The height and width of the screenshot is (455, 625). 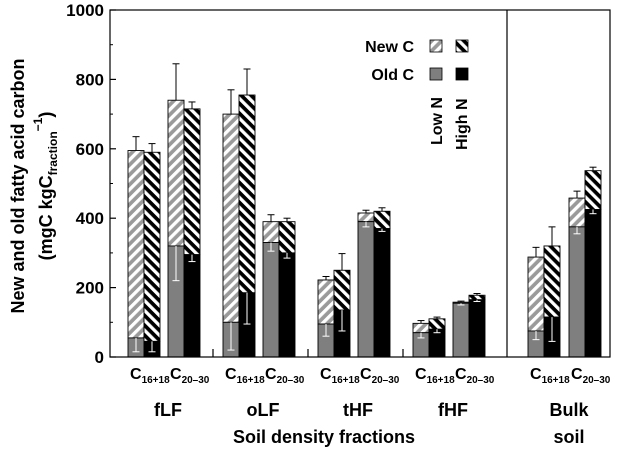 I want to click on legend-old-c-low-swatch, so click(x=436, y=74).